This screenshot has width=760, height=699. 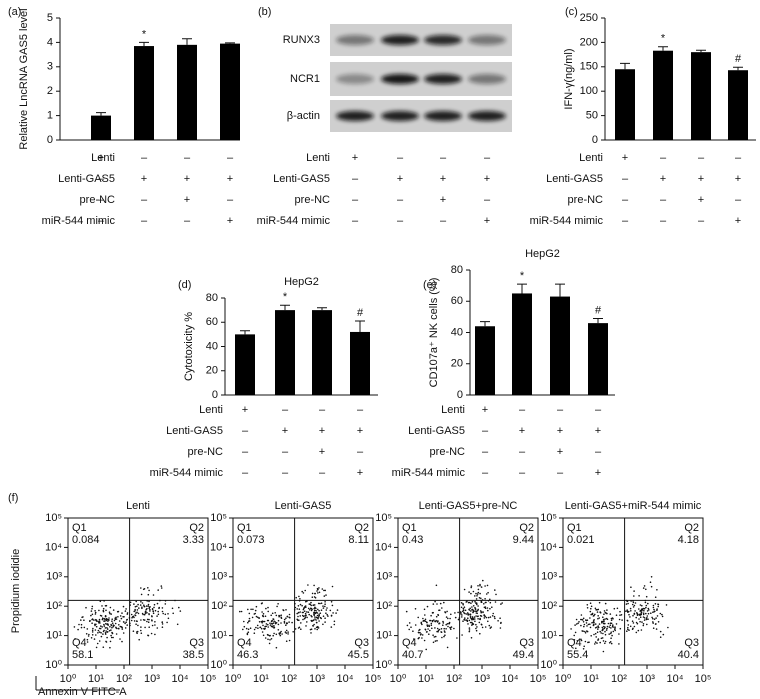 I want to click on annotation: *, so click(x=285, y=297).